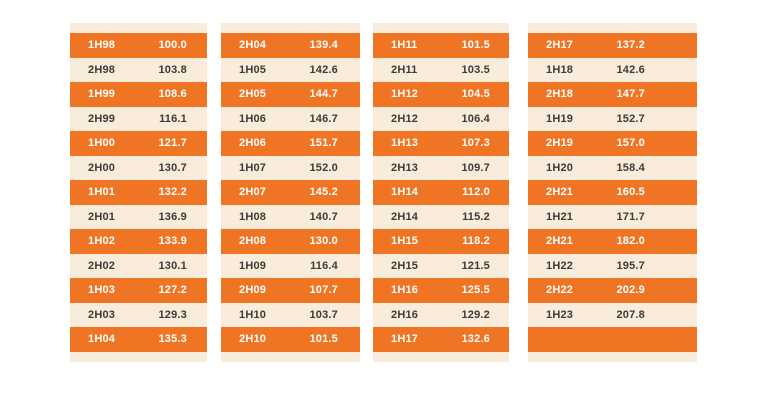 Image resolution: width=768 pixels, height=401 pixels. What do you see at coordinates (172, 290) in the screenshot?
I see `index-value: 127.2` at bounding box center [172, 290].